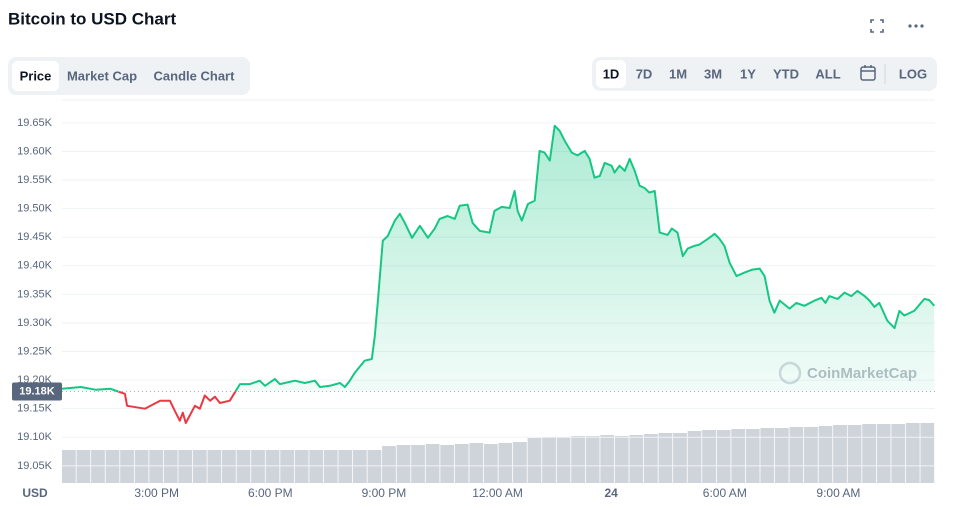  Describe the element at coordinates (35, 151) in the screenshot. I see `y-tick-label: 19.60K` at that location.